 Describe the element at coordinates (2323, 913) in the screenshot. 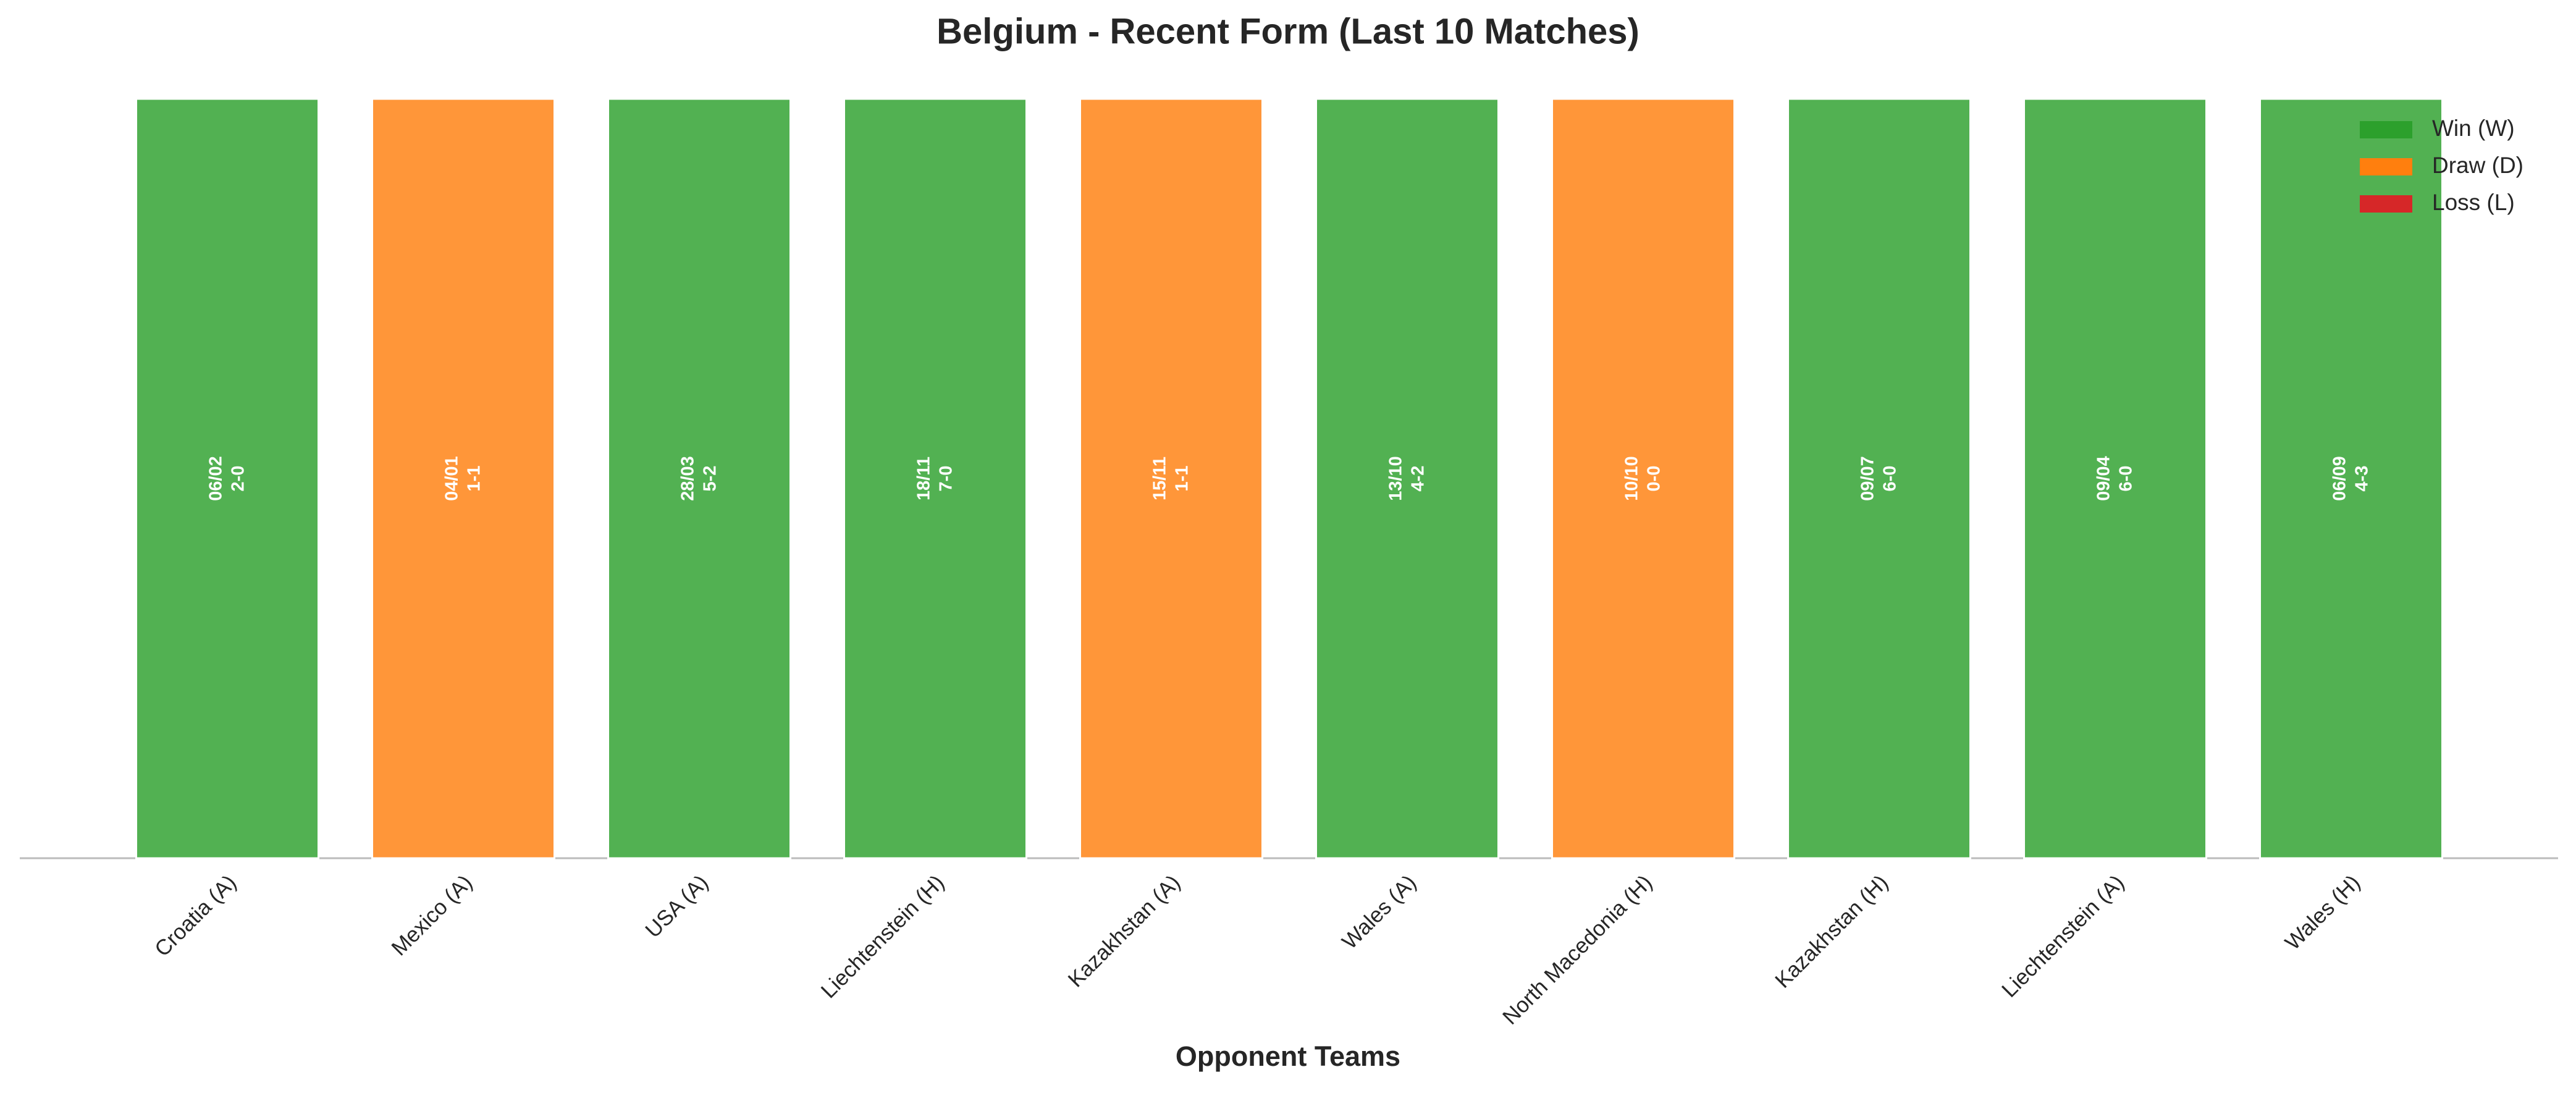

I see `x-tick-label: Wales (H)` at that location.